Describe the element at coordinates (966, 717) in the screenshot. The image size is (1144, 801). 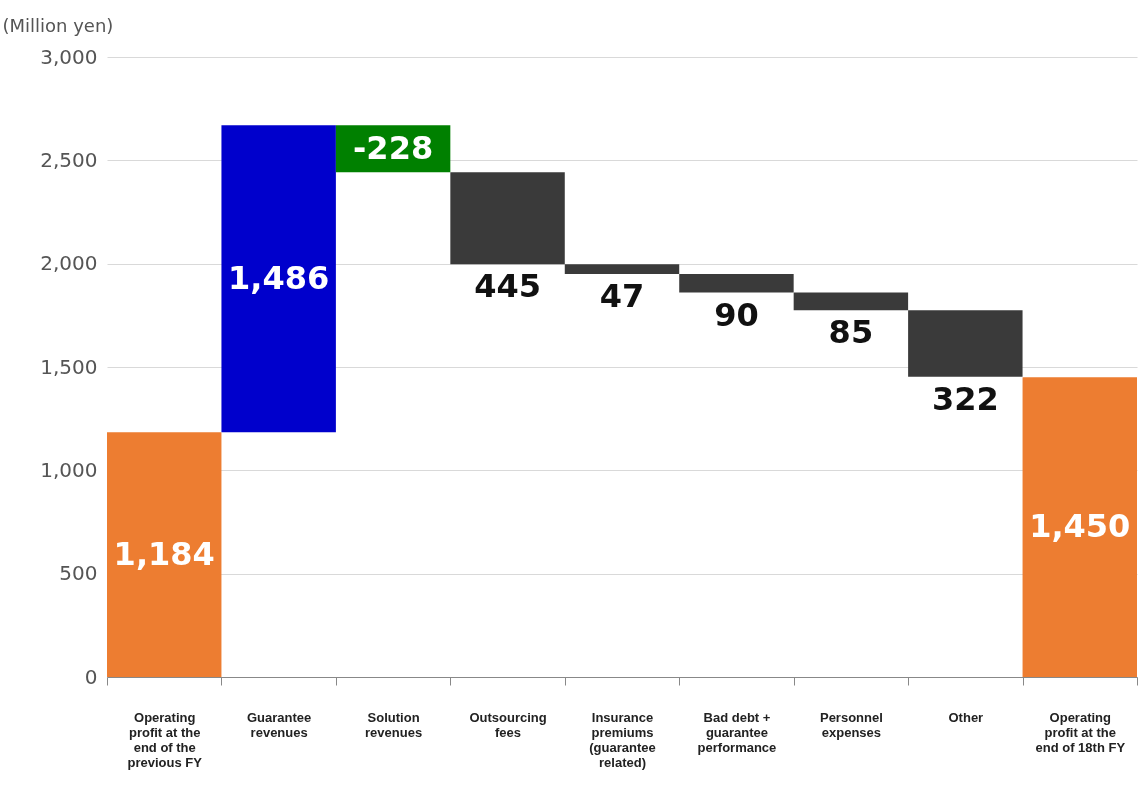
I see `x-tick-label: Other` at that location.